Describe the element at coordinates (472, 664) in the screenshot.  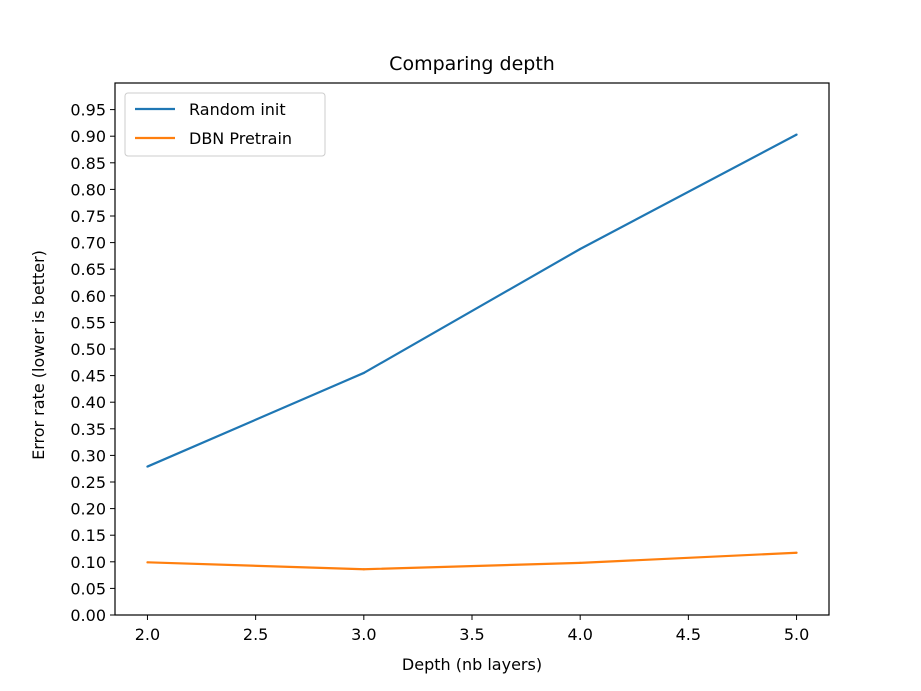
I see `x-axis-label: Depth (nb layers)` at that location.